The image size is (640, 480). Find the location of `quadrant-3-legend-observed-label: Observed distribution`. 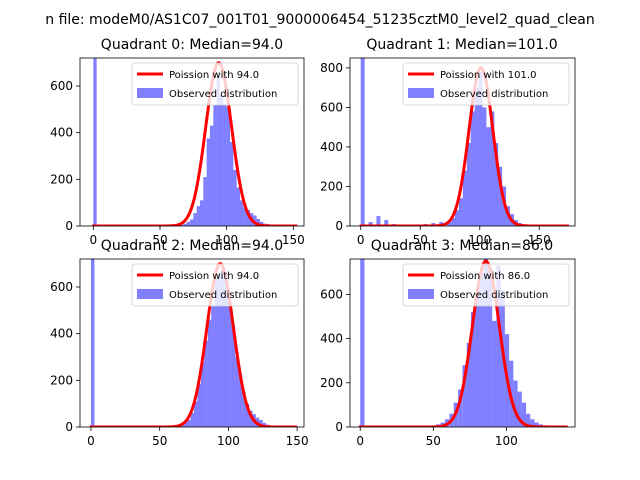

quadrant-3-legend-observed-label: Observed distribution is located at coordinates (494, 295).